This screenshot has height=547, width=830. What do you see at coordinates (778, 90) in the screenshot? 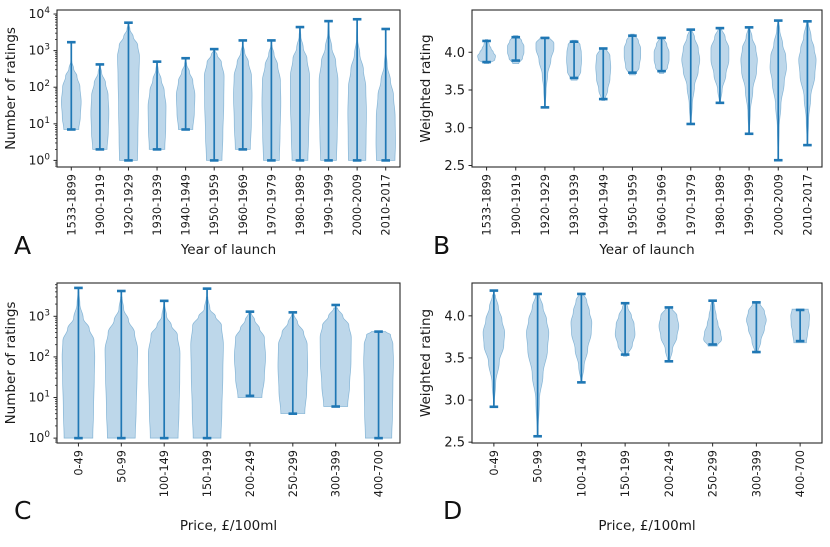
I see `violin-2000-2009` at bounding box center [778, 90].